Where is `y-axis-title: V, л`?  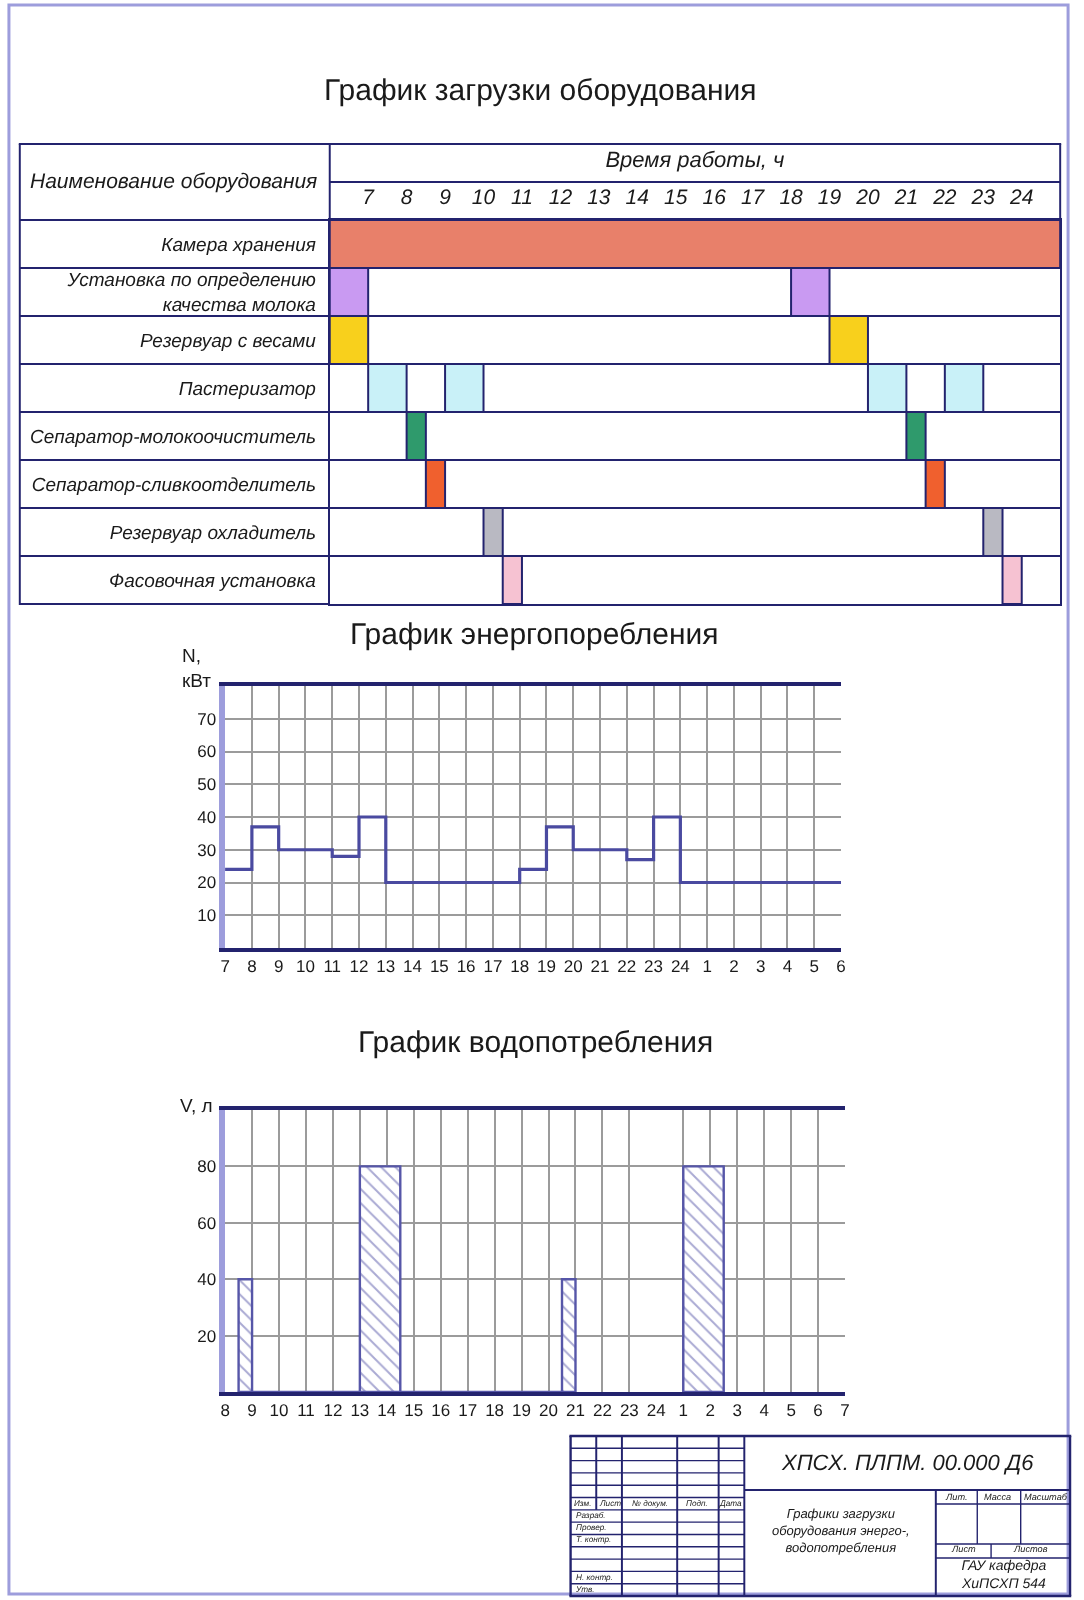
y-axis-title: V, л is located at coordinates (196, 1107).